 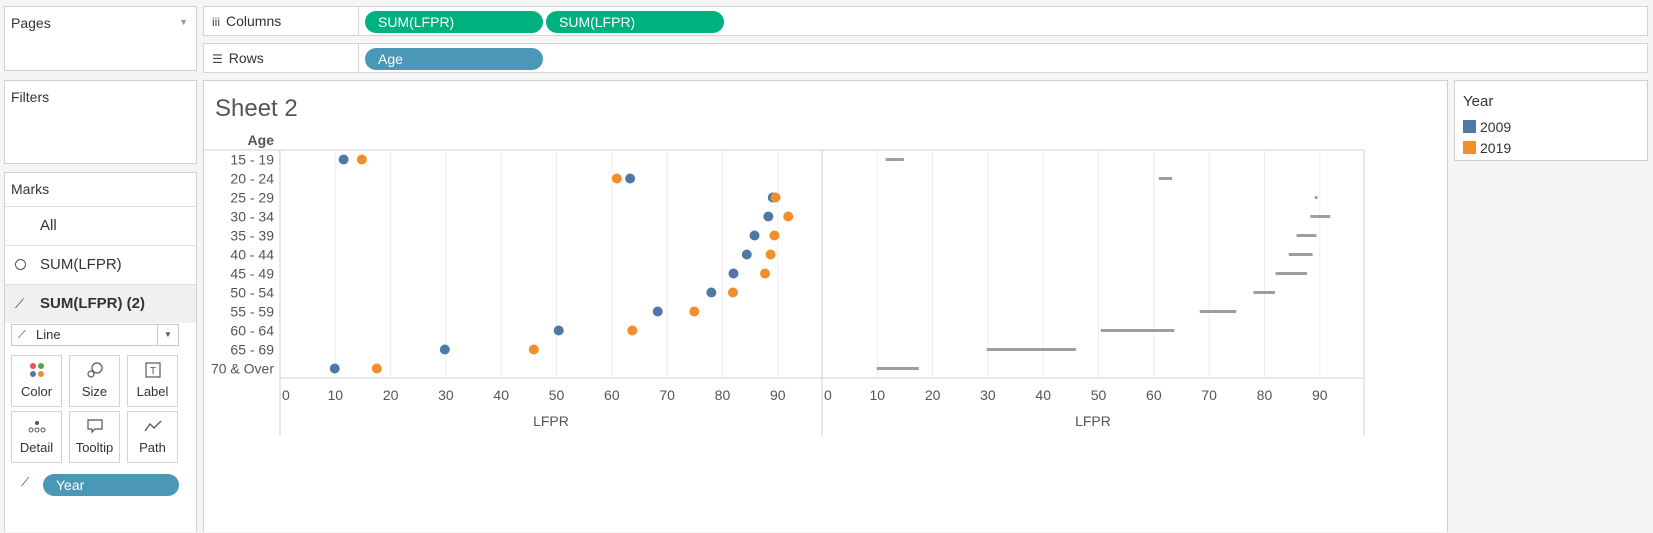 I want to click on tooltip-button: Tooltip, so click(x=94, y=437).